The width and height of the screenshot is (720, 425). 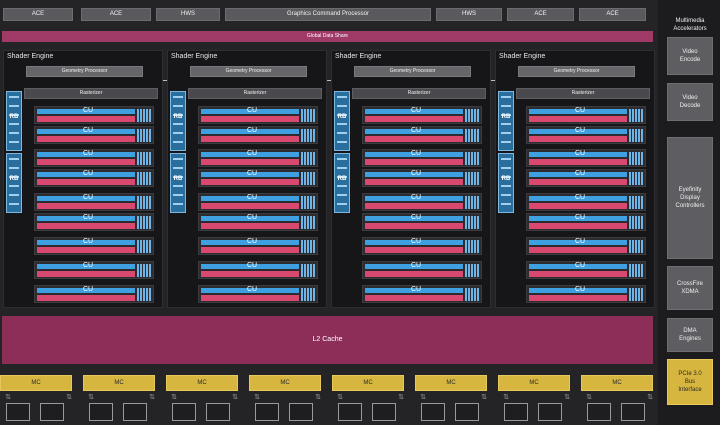 What do you see at coordinates (451, 383) in the screenshot?
I see `memory-controller-6: MC` at bounding box center [451, 383].